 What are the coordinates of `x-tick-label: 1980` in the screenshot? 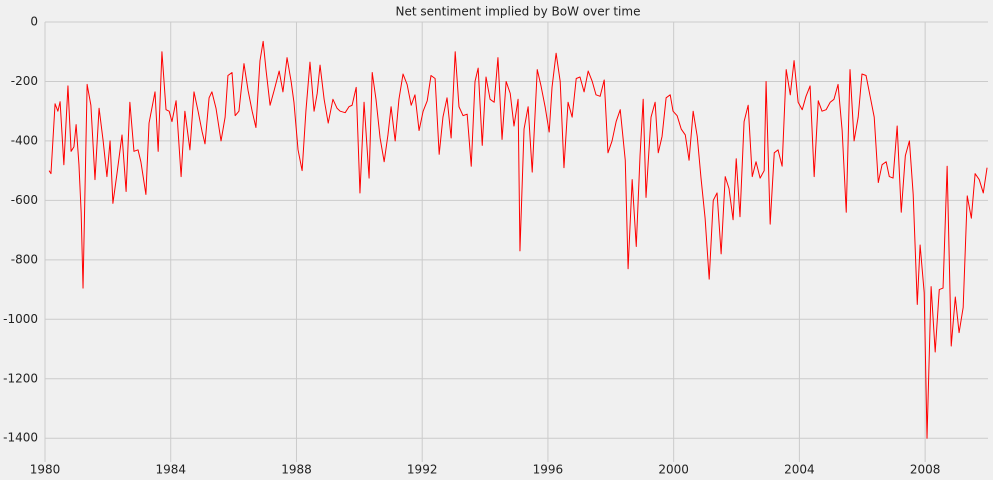 It's located at (45, 470).